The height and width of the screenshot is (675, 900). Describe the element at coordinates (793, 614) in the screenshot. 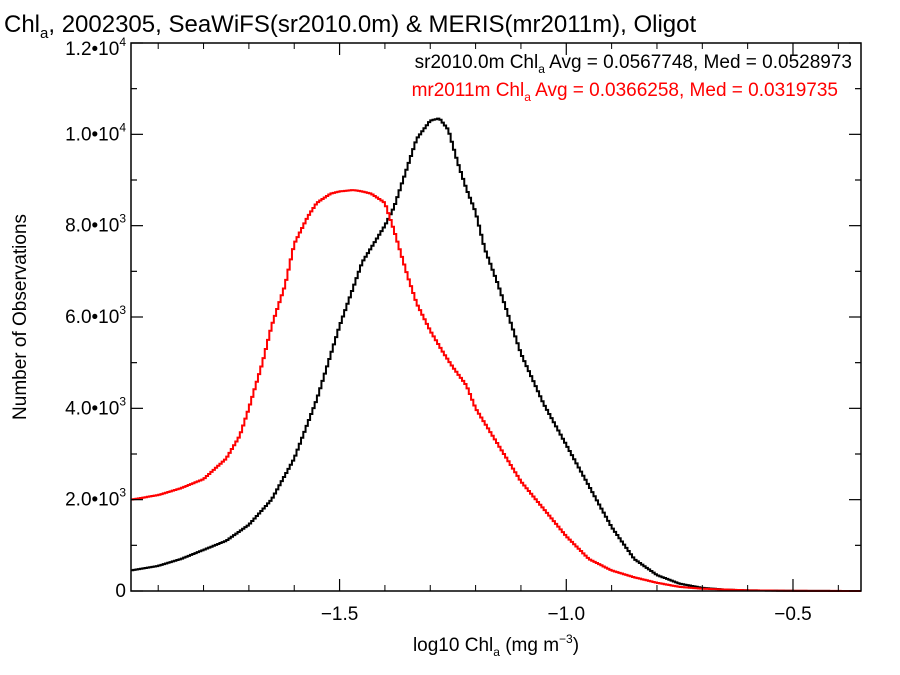

I see `x-tick-label: −0.5` at that location.